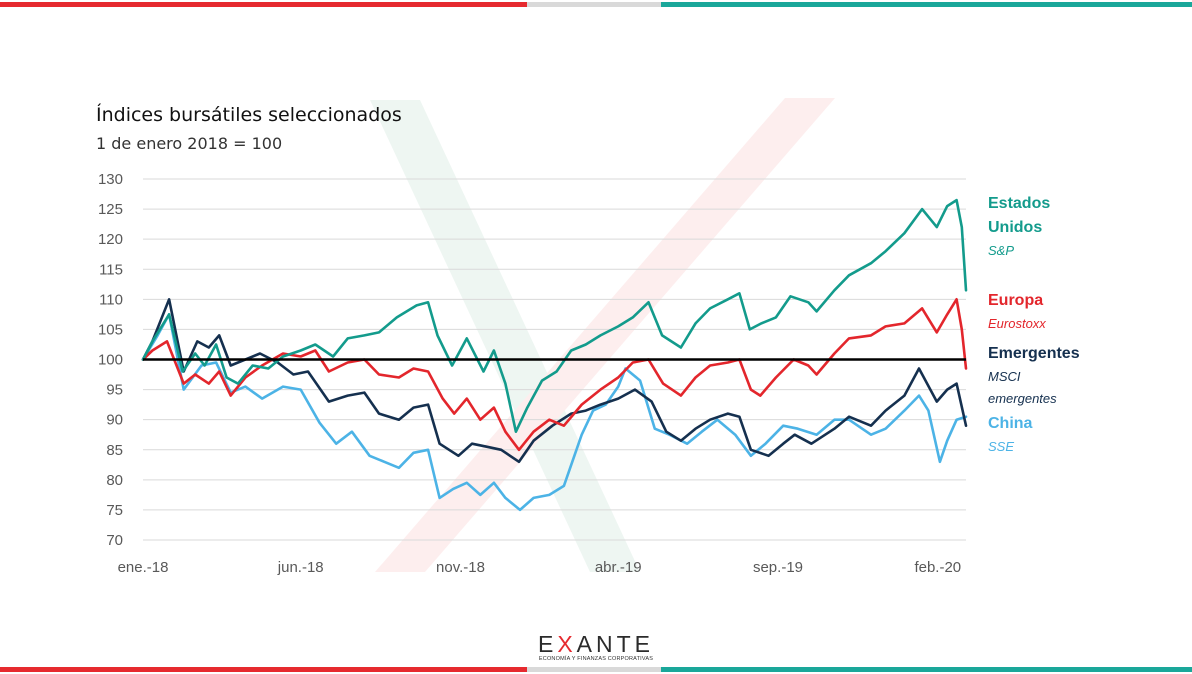 The width and height of the screenshot is (1192, 674). What do you see at coordinates (937, 567) in the screenshot?
I see `x-tick-label: feb.-20` at bounding box center [937, 567].